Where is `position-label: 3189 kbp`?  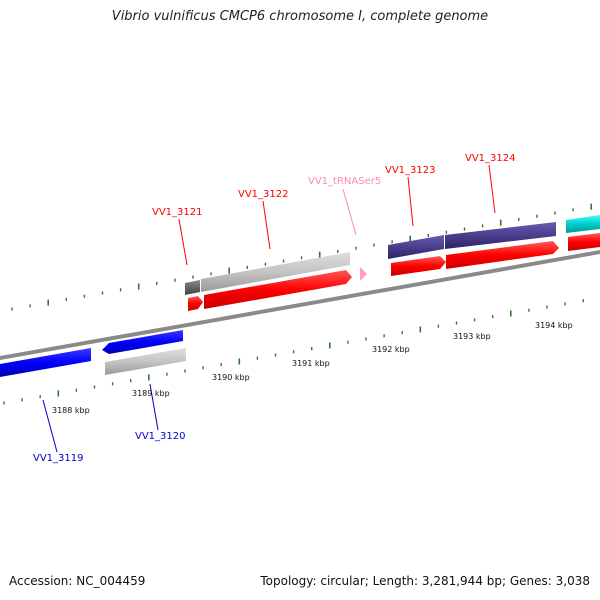
position-label: 3189 kbp is located at coordinates (151, 393).